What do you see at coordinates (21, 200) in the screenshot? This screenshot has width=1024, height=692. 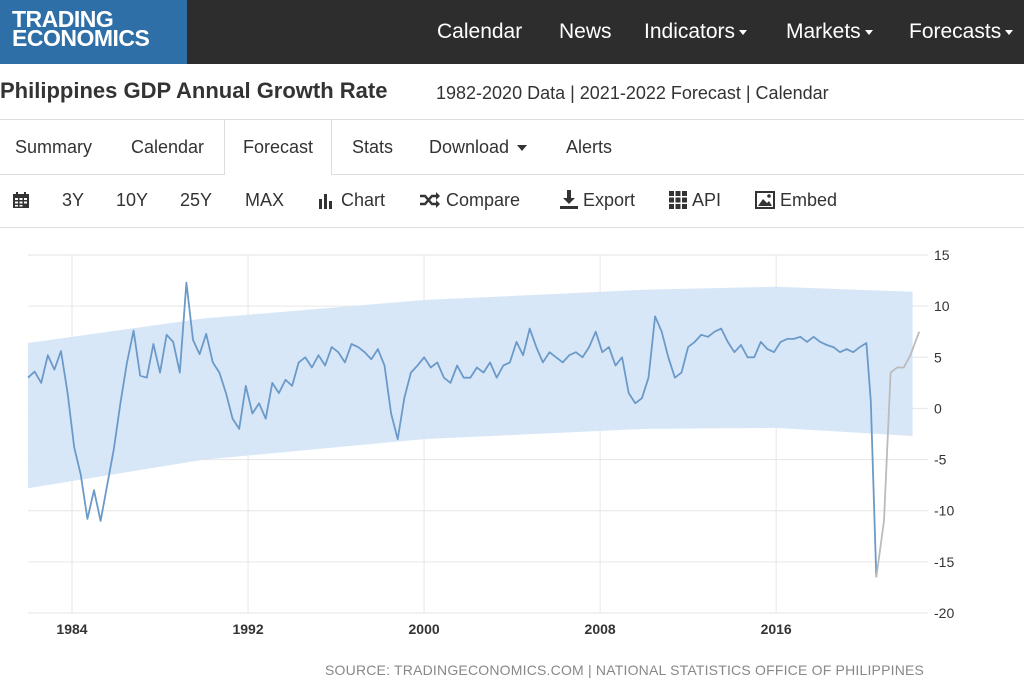 I see `calendar-icon` at bounding box center [21, 200].